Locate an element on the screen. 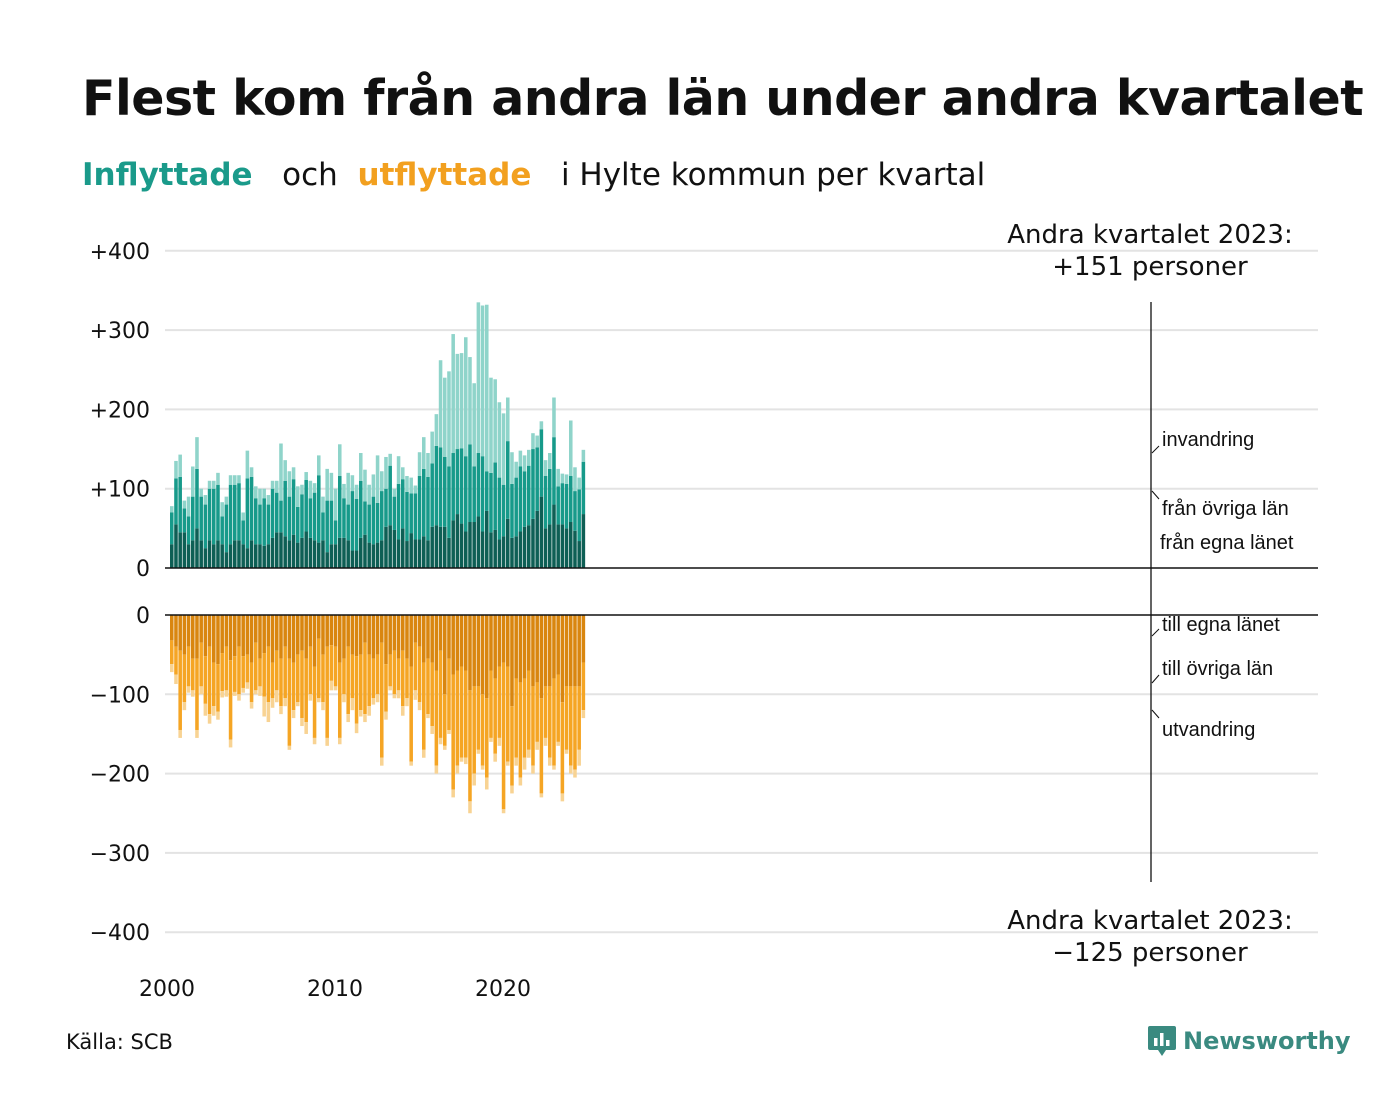 The image size is (1400, 1120). leader-fran-ovriga-lan is located at coordinates (1155, 495).